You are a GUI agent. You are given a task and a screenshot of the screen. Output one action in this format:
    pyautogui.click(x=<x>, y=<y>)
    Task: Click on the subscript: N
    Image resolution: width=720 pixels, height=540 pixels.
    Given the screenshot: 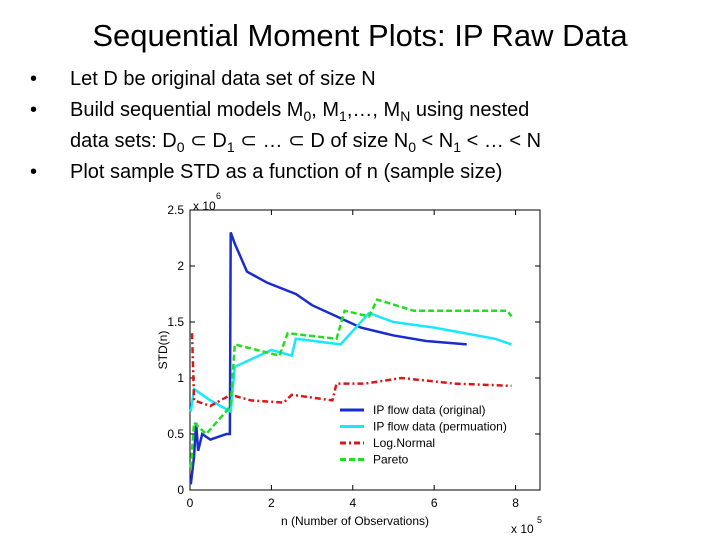 What is the action you would take?
    pyautogui.click(x=405, y=116)
    